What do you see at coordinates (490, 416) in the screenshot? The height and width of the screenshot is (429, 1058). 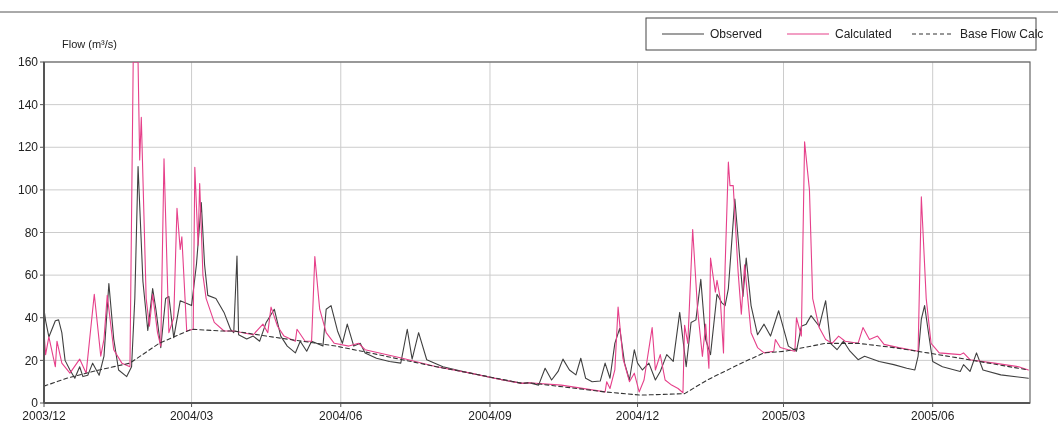 I see `x-tick-label: 2004/09` at bounding box center [490, 416].